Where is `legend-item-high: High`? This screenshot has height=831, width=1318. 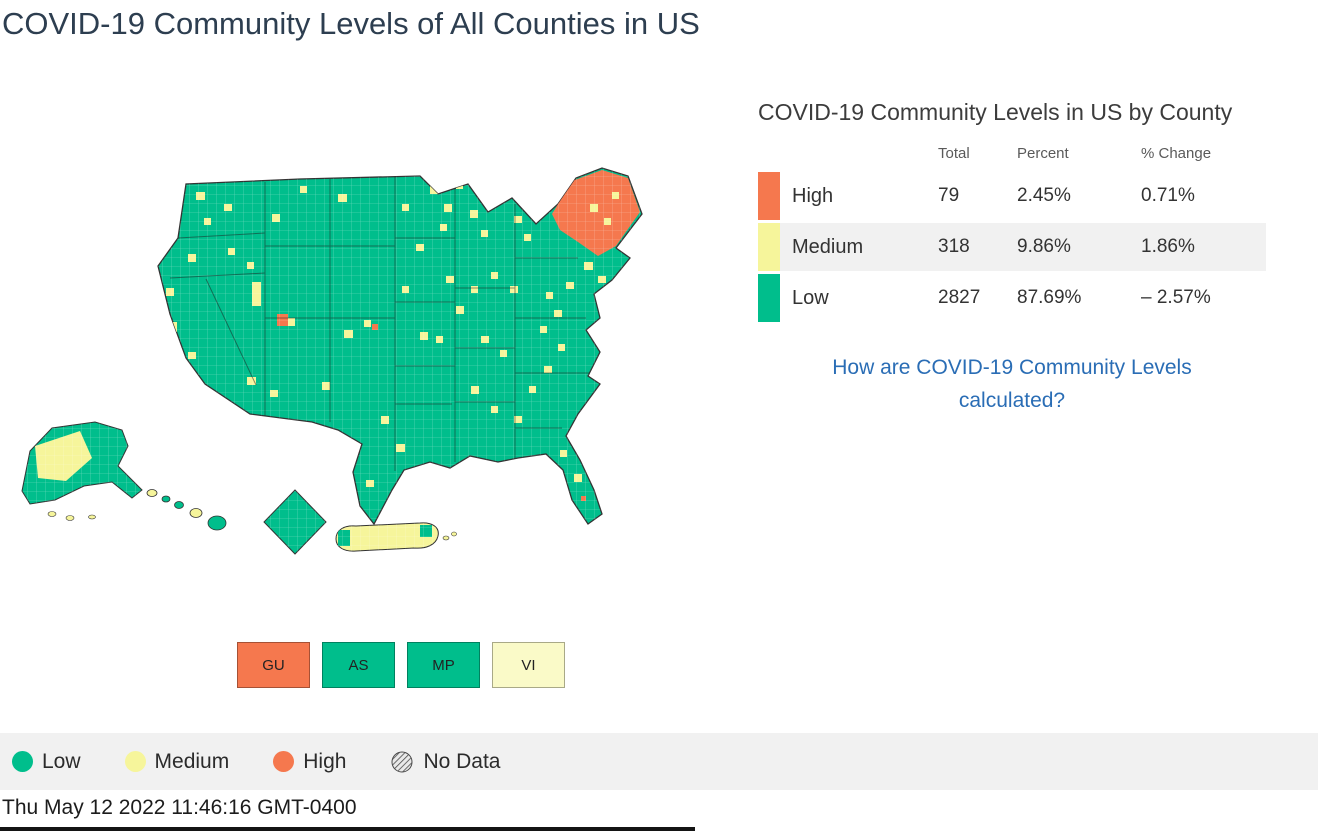
legend-item-high: High is located at coordinates (309, 762).